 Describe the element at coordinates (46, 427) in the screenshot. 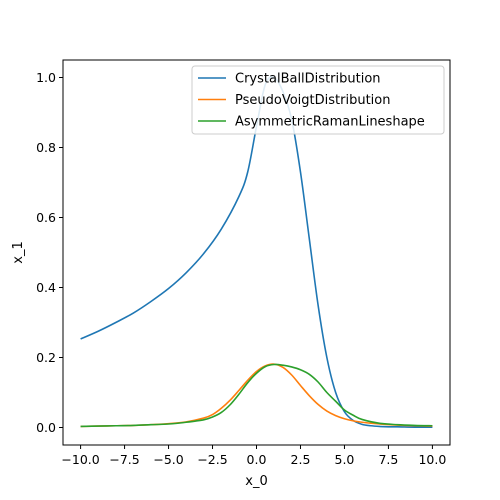

I see `y-tick-label: 0.0` at that location.